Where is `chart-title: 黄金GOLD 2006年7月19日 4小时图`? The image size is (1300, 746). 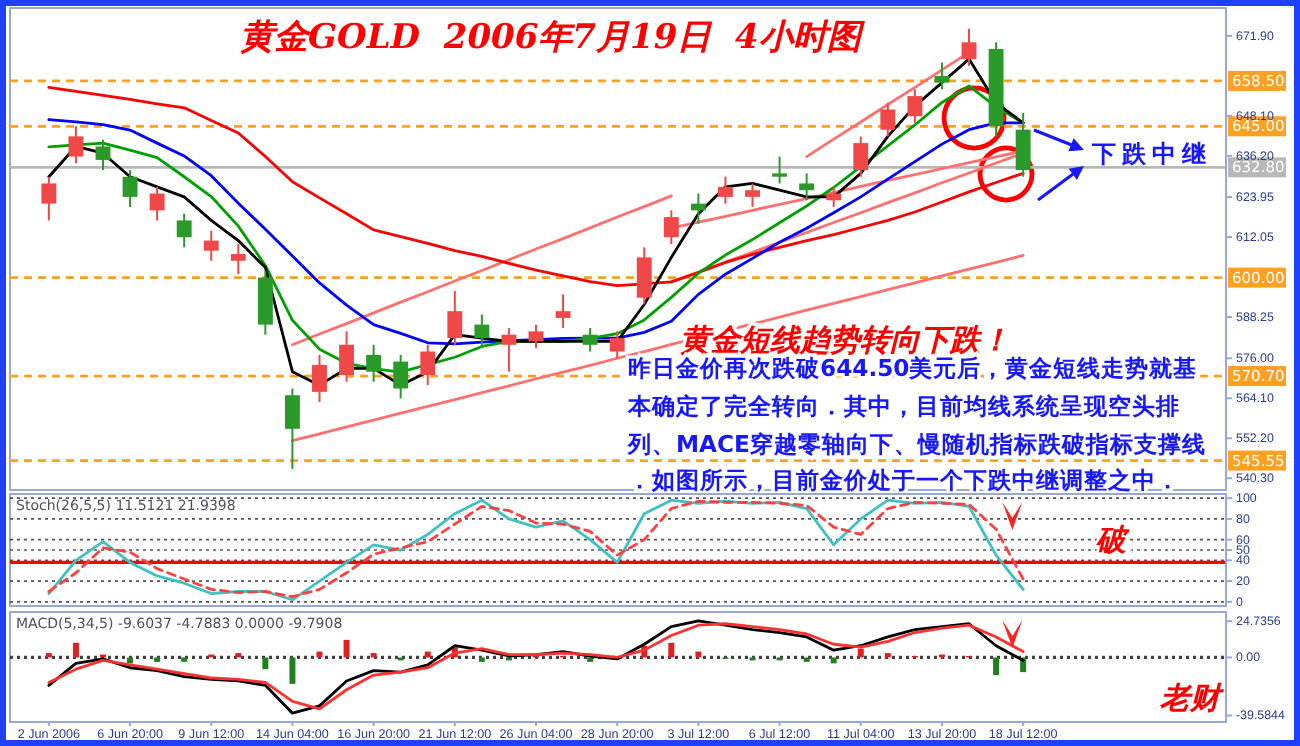
chart-title: 黄金GOLD 2006年7月19日 4小时图 is located at coordinates (552, 38).